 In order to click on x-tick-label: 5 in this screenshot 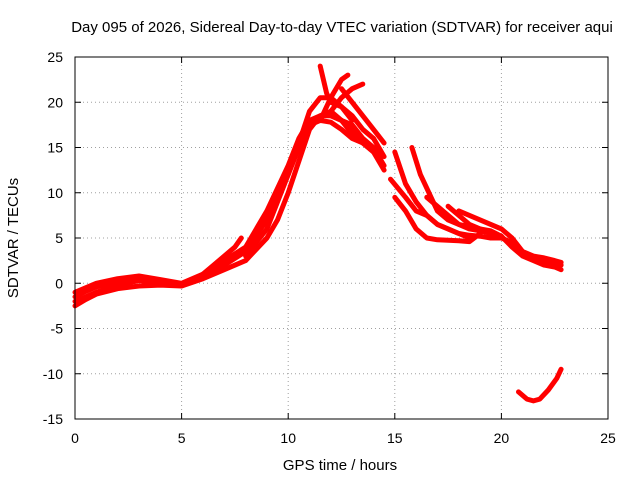, I will do `click(182, 438)`.